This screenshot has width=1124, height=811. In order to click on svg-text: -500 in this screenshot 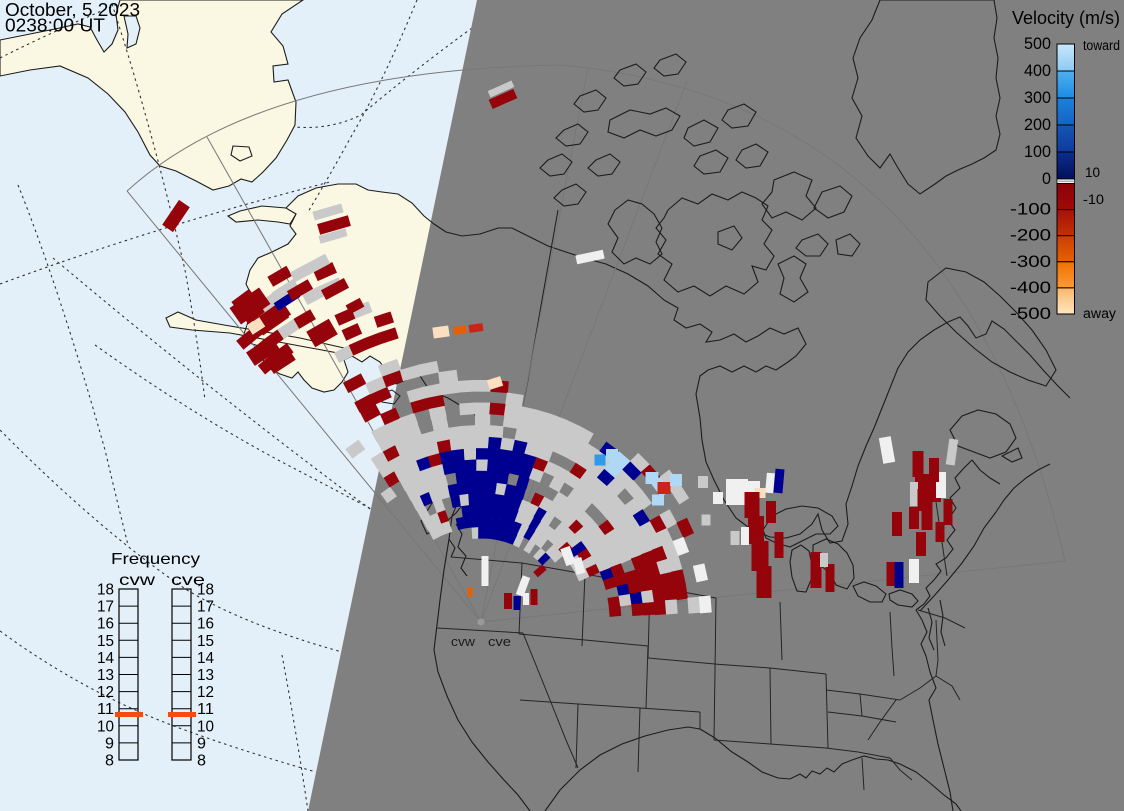, I will do `click(1030, 313)`.